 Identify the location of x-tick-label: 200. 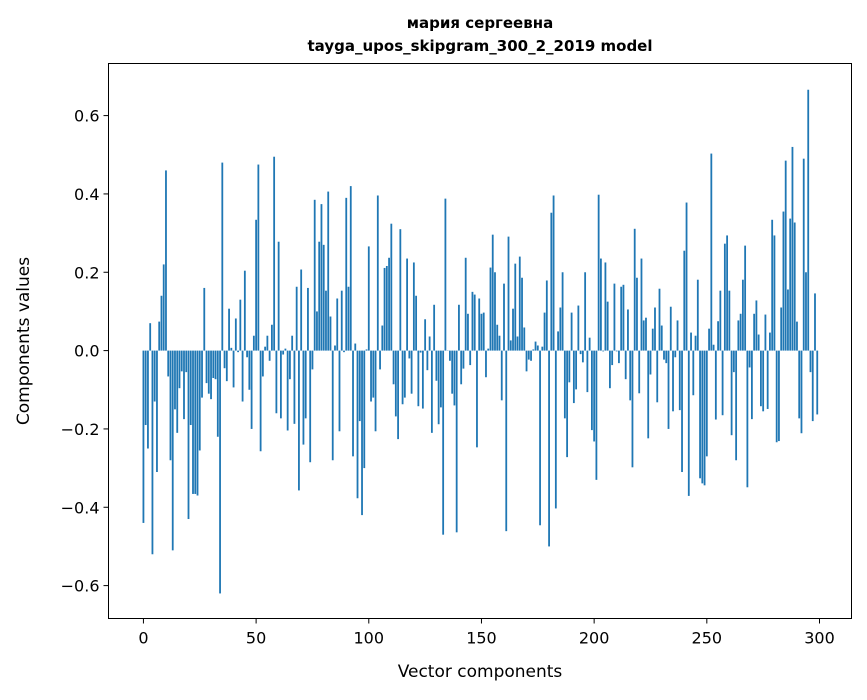
(594, 638).